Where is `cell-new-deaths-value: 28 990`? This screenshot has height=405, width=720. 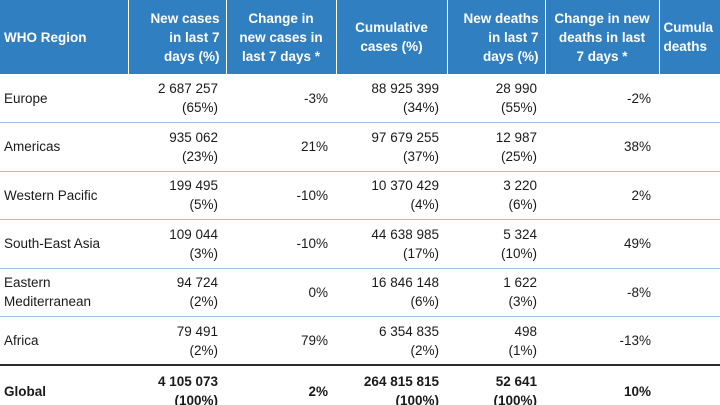 cell-new-deaths-value: 28 990 is located at coordinates (516, 88).